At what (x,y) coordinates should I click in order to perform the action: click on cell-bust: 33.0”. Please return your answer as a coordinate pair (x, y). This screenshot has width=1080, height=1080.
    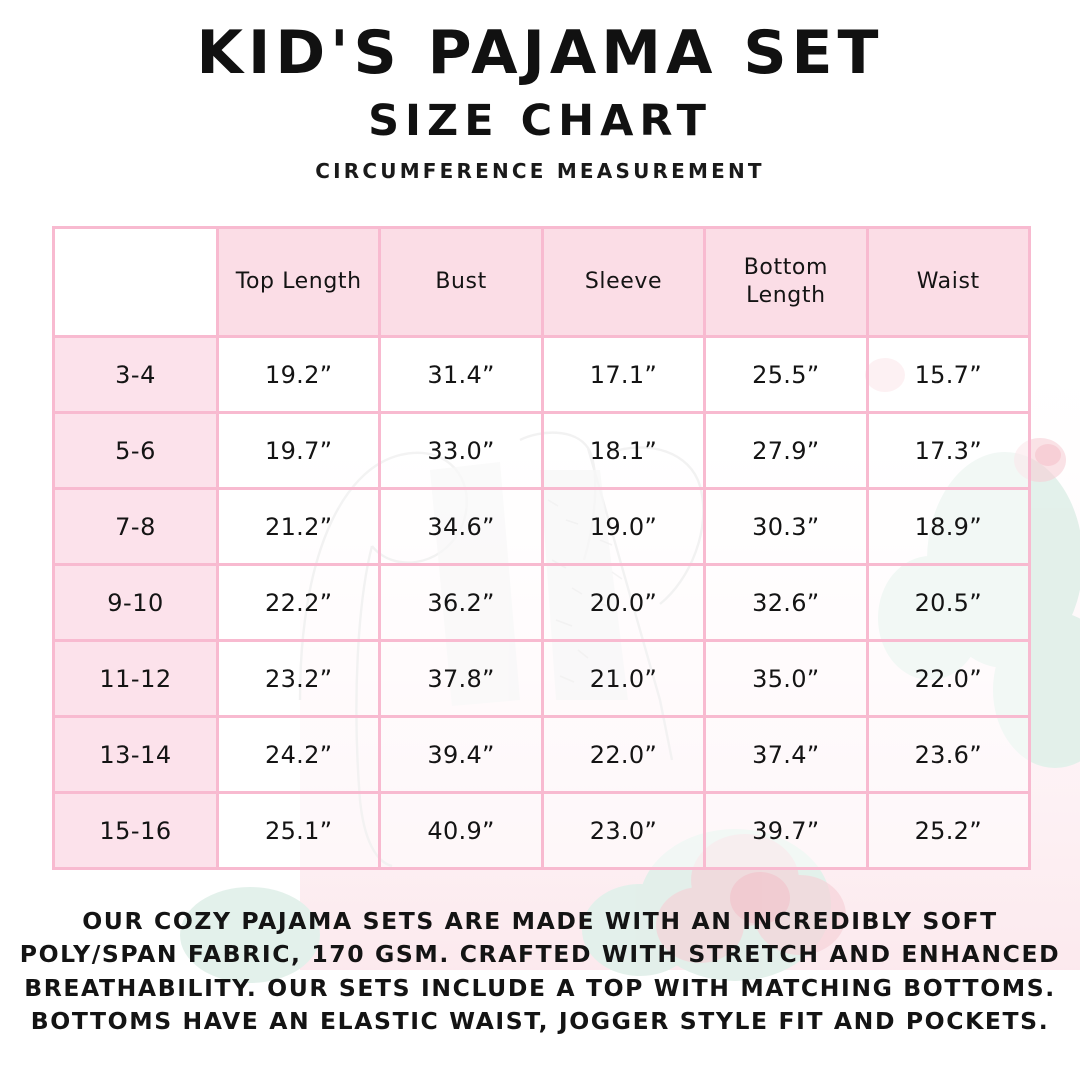
    Looking at the image, I should click on (461, 450).